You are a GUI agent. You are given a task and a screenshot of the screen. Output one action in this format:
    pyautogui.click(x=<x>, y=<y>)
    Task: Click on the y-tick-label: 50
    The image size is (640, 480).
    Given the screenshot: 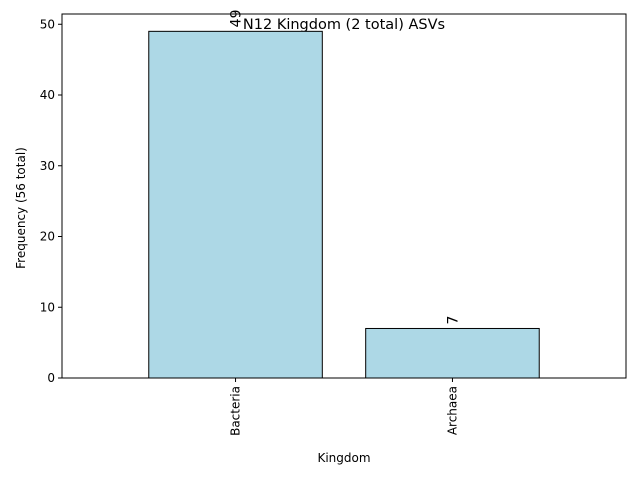 What is the action you would take?
    pyautogui.click(x=47, y=24)
    